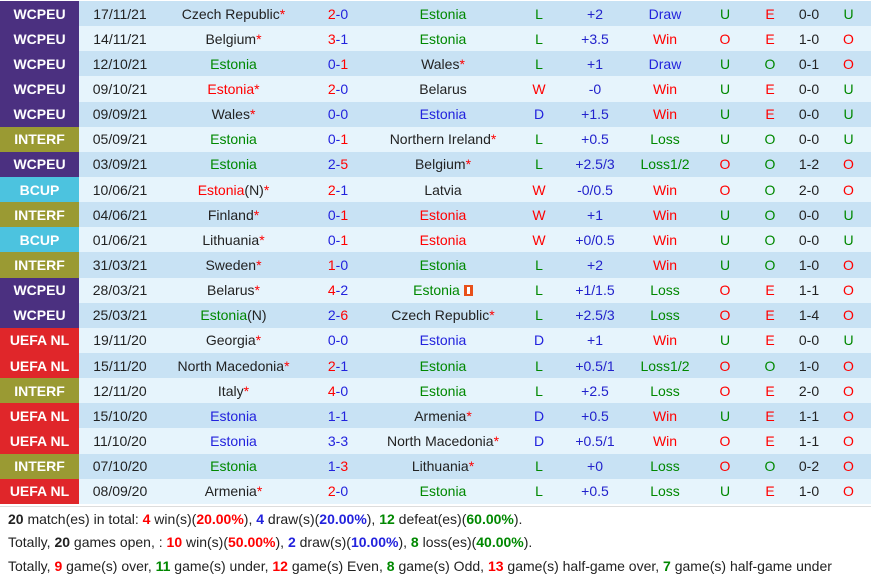 The image size is (871, 578). What do you see at coordinates (665, 491) in the screenshot?
I see `handicap-outcome: Loss` at bounding box center [665, 491].